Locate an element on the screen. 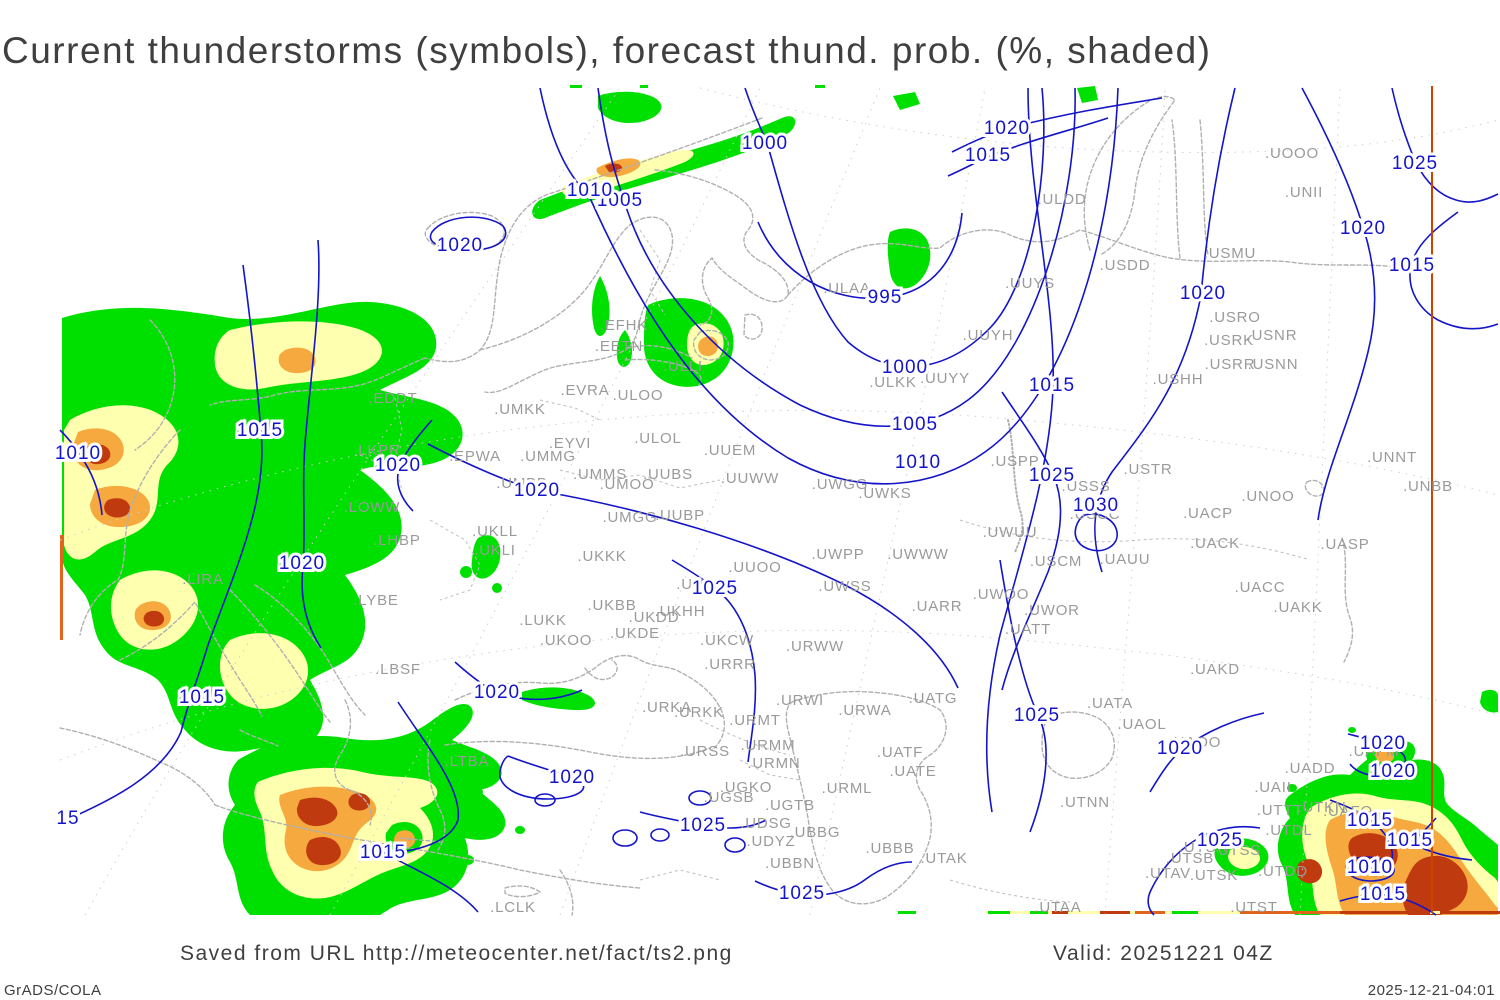 This screenshot has width=1500, height=1000. station-code-label: .UATG is located at coordinates (933, 698).